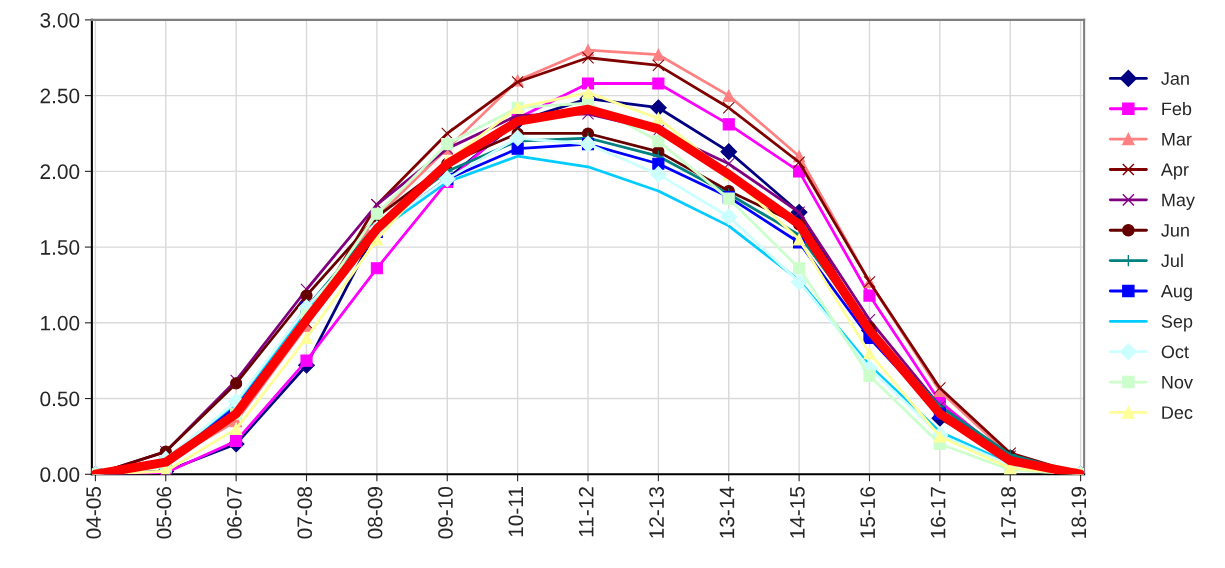 The image size is (1225, 568). I want to click on x-tick-label: 12-13, so click(656, 512).